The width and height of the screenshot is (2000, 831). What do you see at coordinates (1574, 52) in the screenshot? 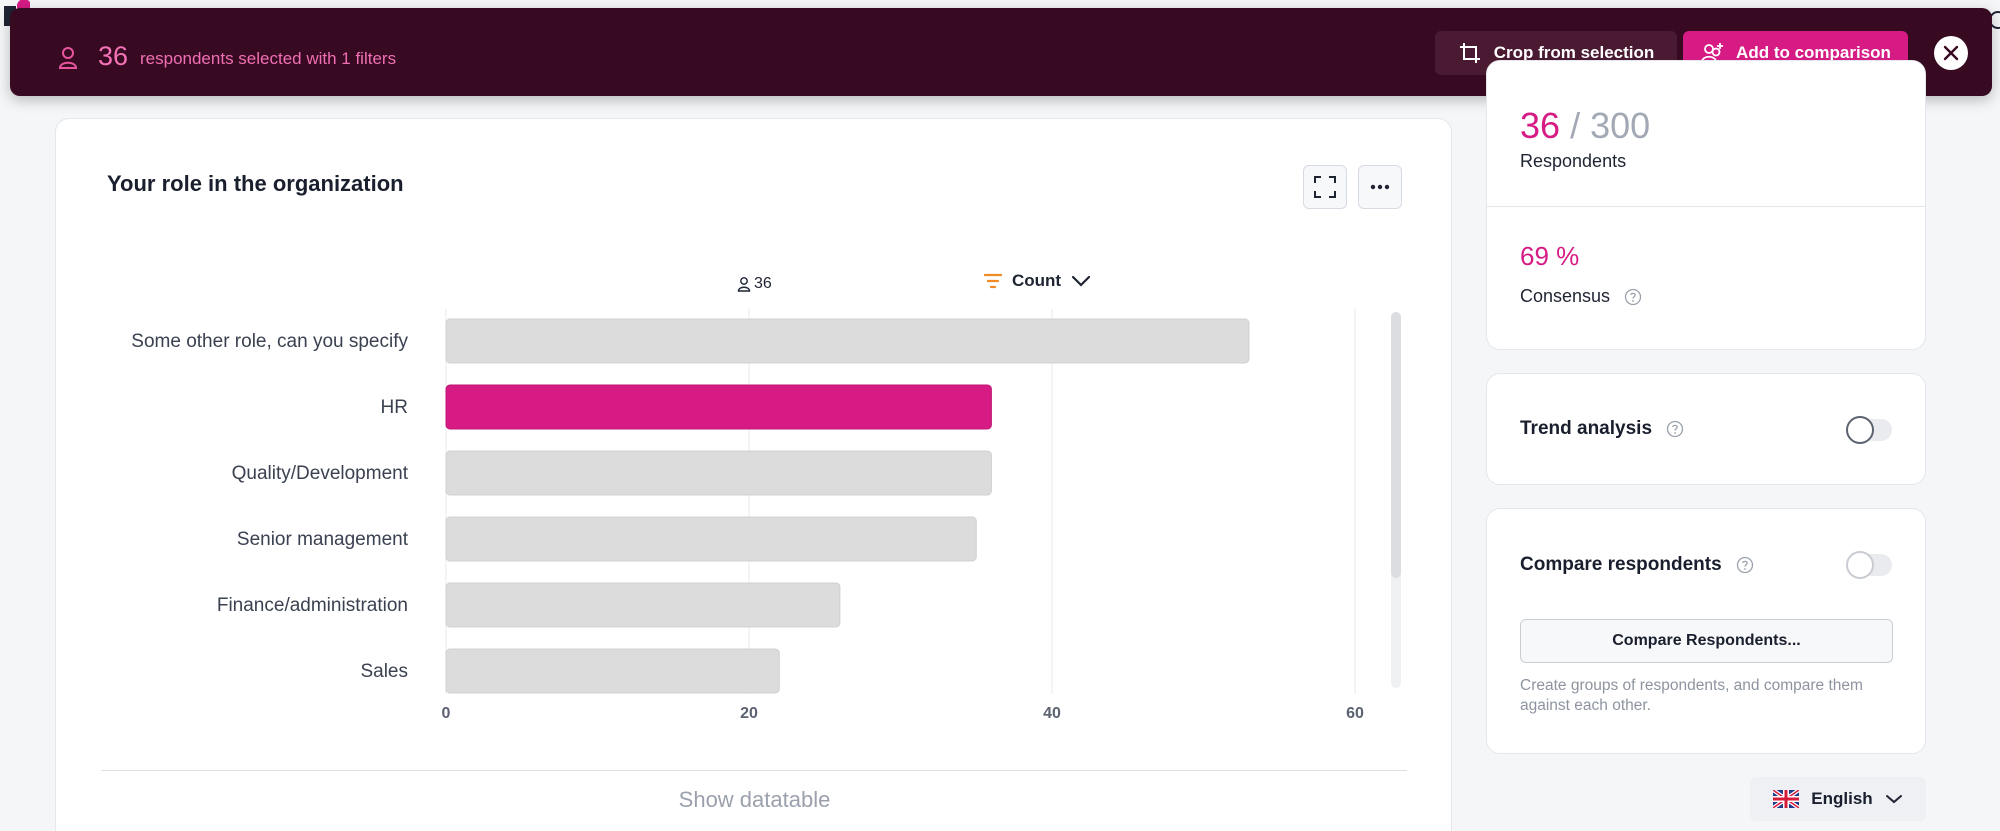
I see `crop-button-label: Crop from selection` at bounding box center [1574, 52].